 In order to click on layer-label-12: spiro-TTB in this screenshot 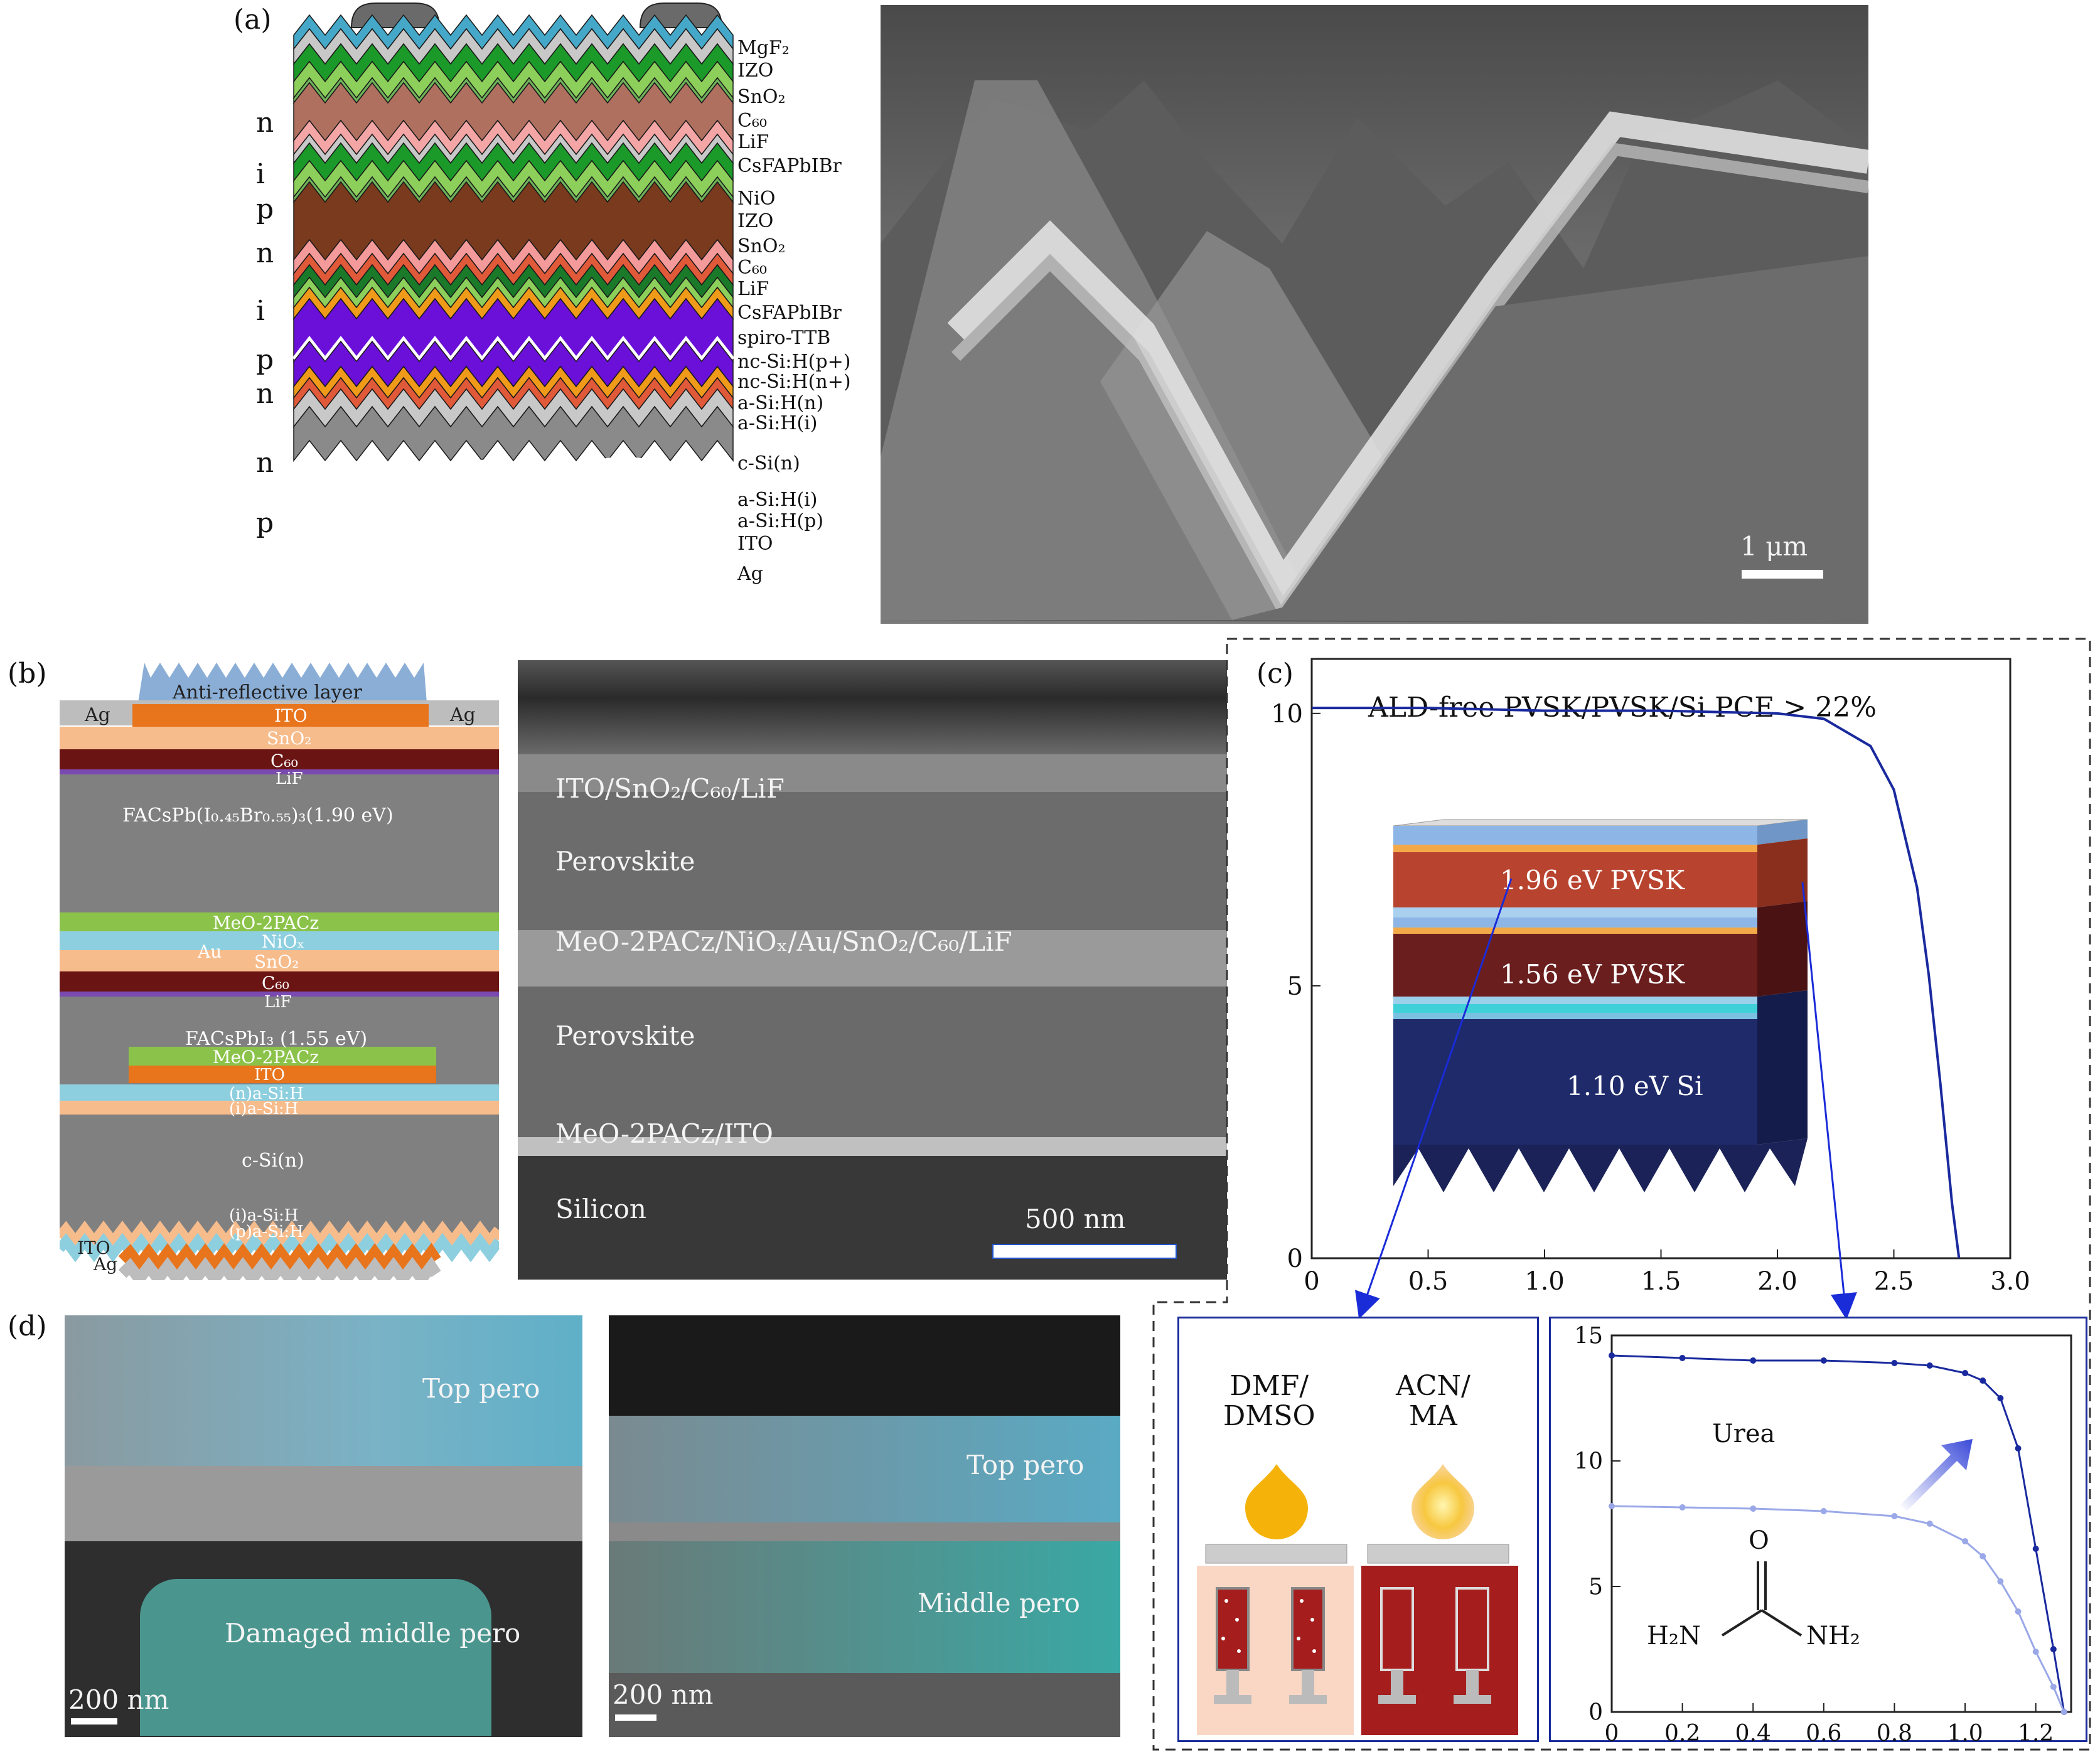, I will do `click(784, 338)`.